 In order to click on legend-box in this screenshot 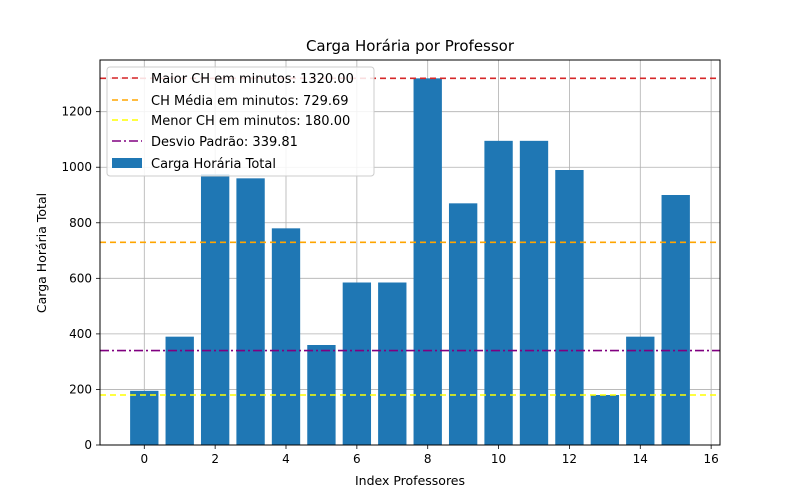, I will do `click(240, 121)`.